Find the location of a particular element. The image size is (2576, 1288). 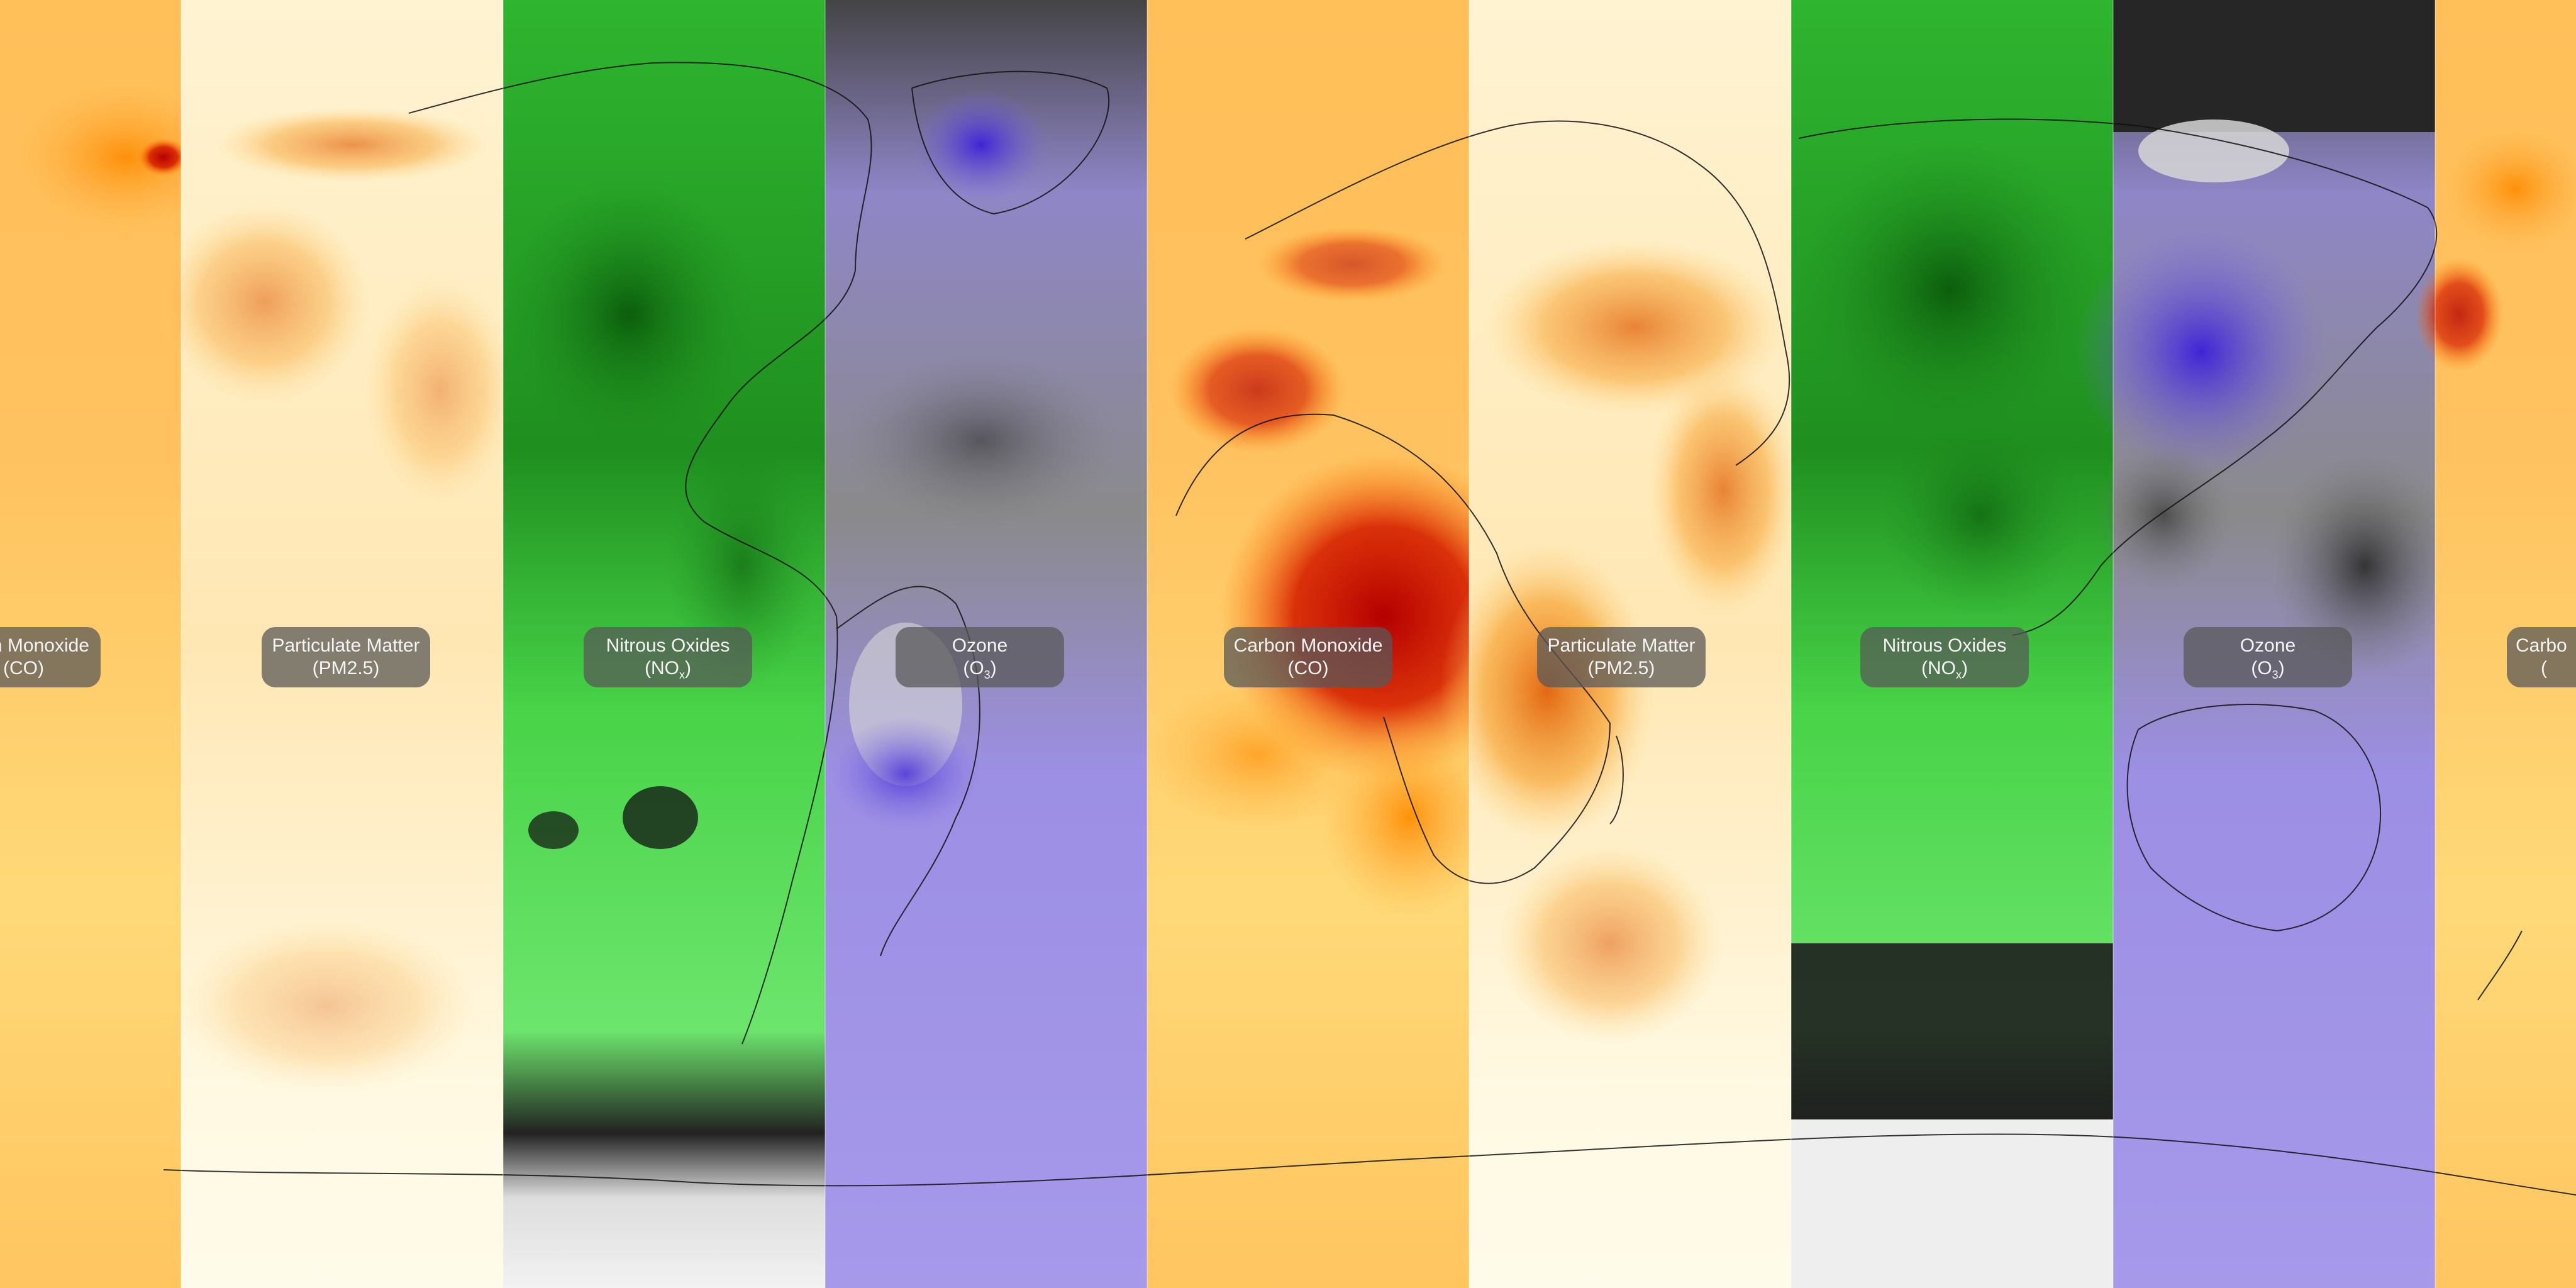

label-nitrous-oxides-1: Nitrous Oxides (NOx) is located at coordinates (668, 657).